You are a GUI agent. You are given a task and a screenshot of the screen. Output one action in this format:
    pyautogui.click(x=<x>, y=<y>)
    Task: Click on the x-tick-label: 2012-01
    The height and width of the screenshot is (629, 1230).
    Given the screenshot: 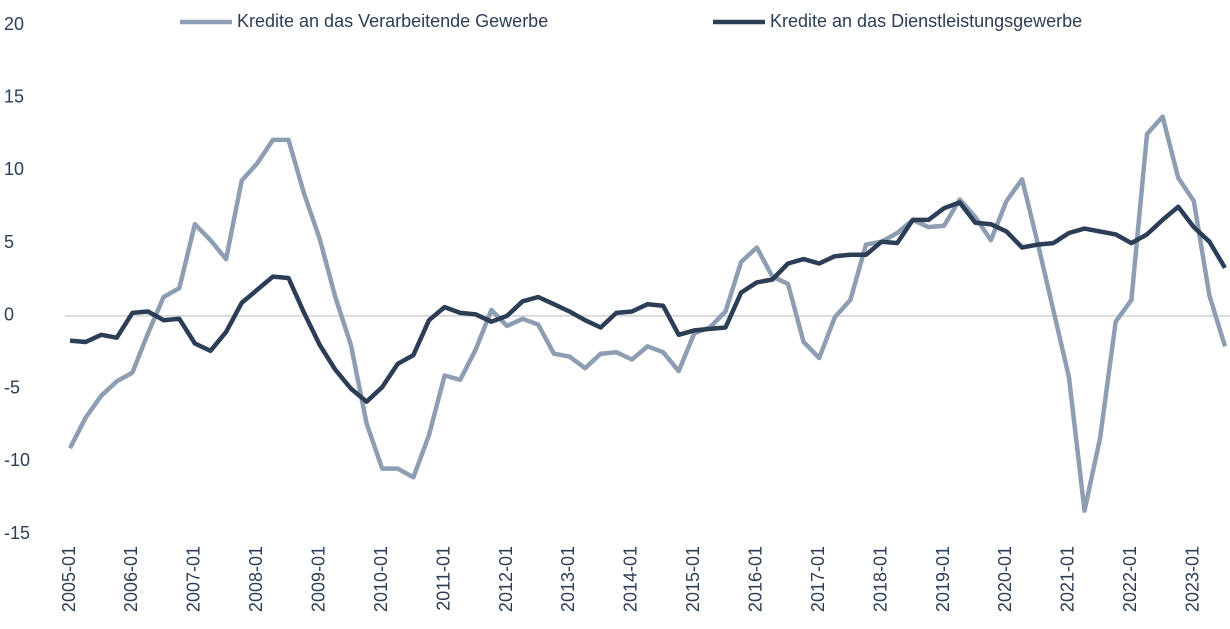 What is the action you would take?
    pyautogui.click(x=506, y=579)
    